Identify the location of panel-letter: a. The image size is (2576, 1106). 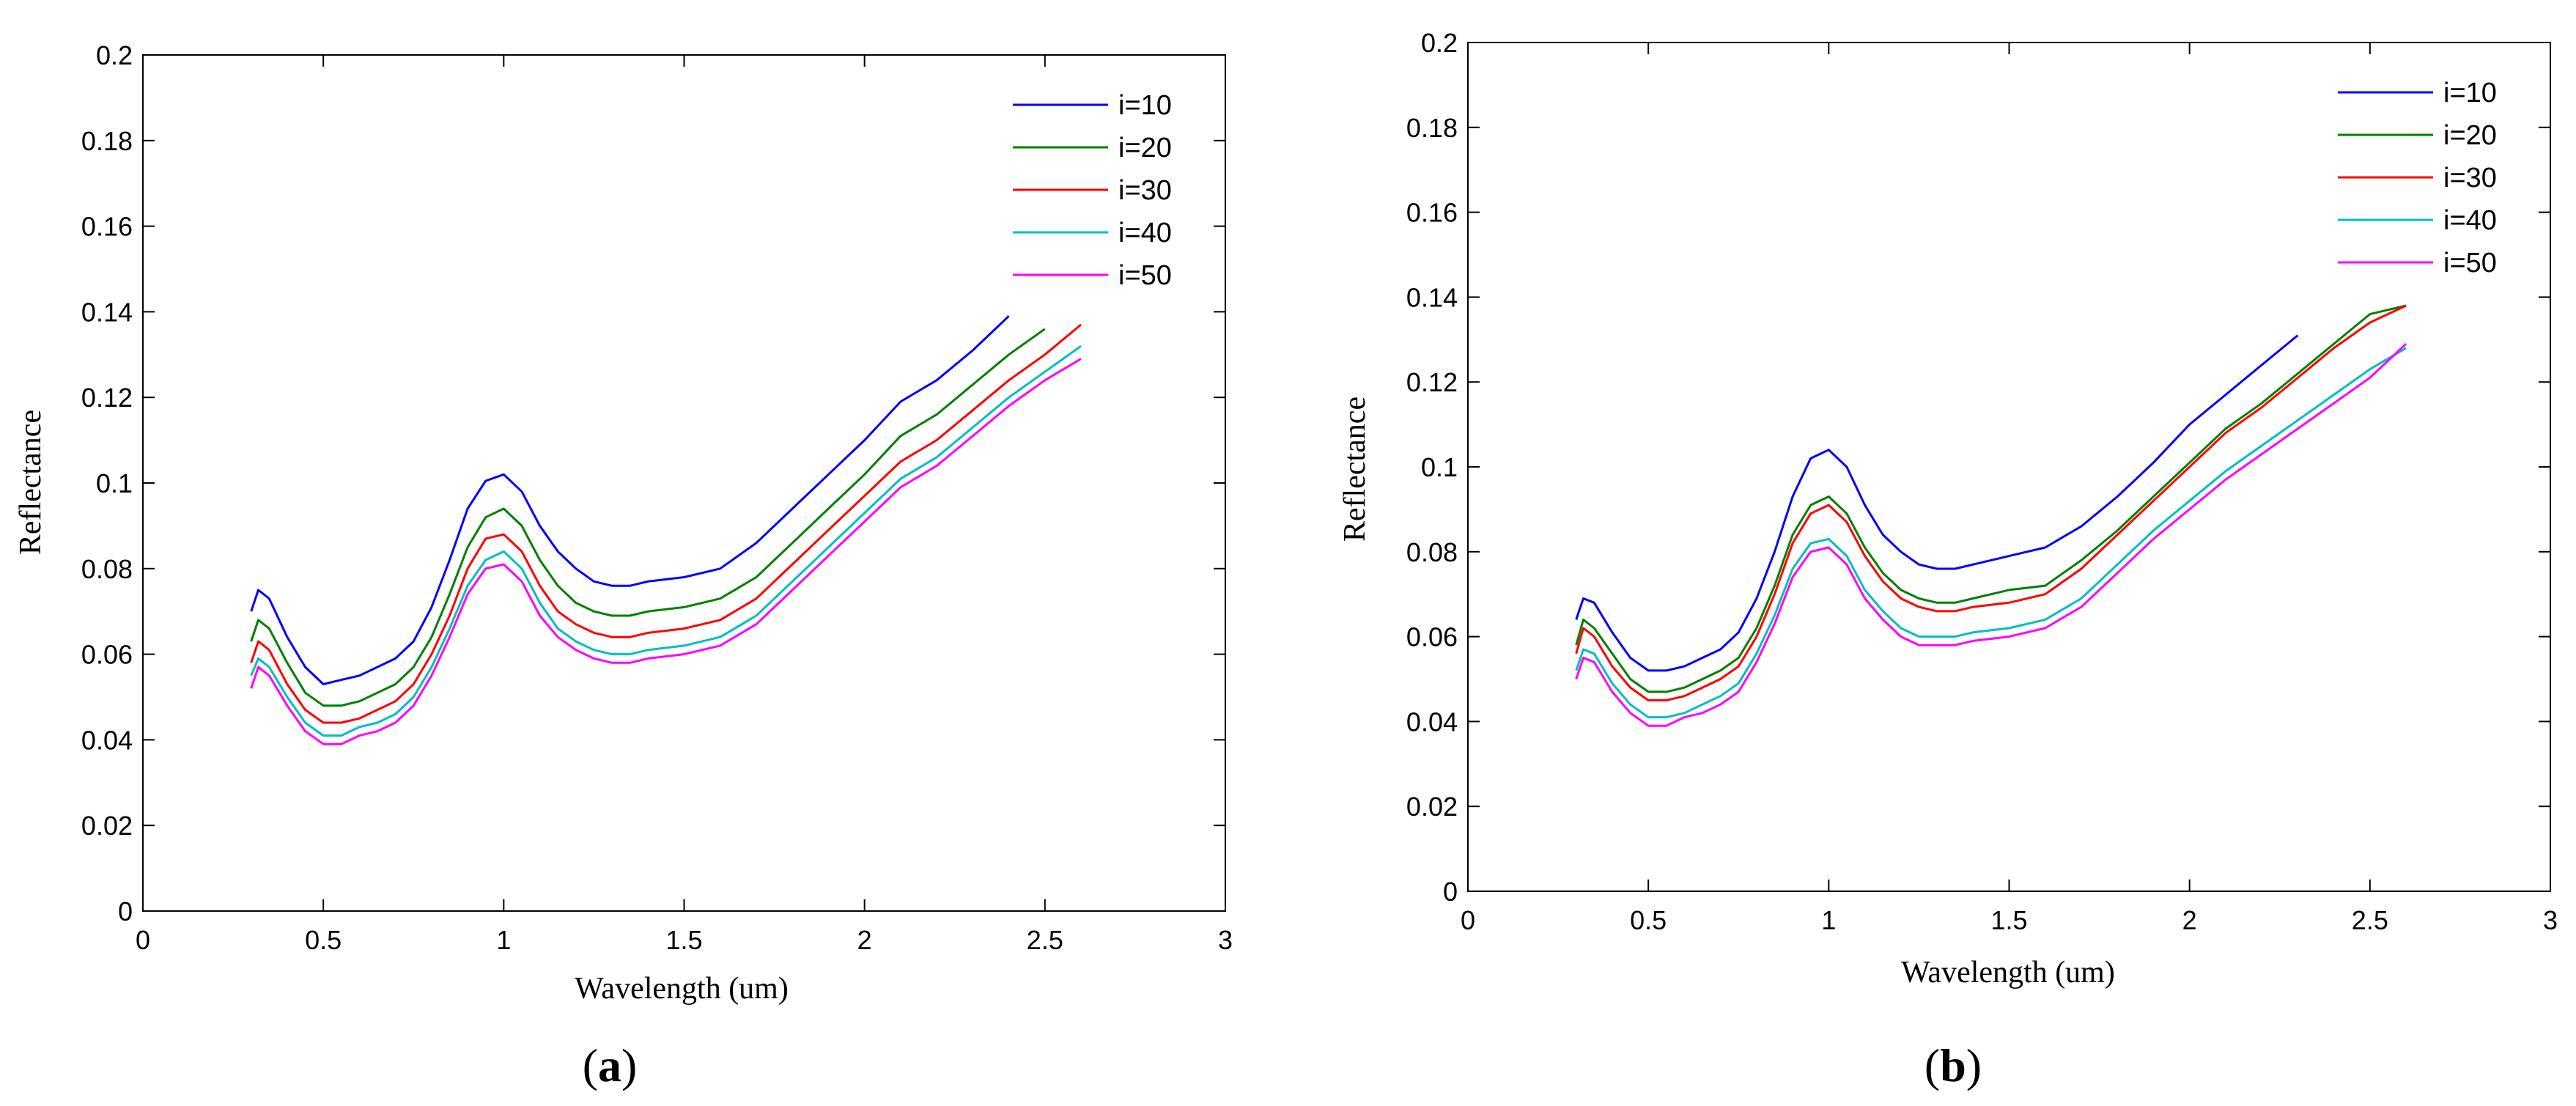
(609, 1065).